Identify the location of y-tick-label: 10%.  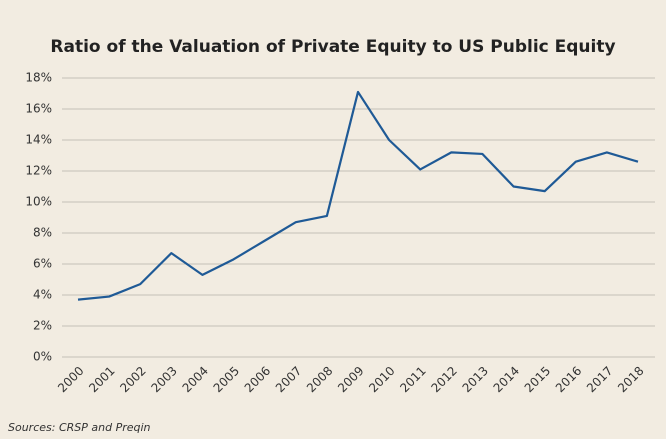
(38, 202).